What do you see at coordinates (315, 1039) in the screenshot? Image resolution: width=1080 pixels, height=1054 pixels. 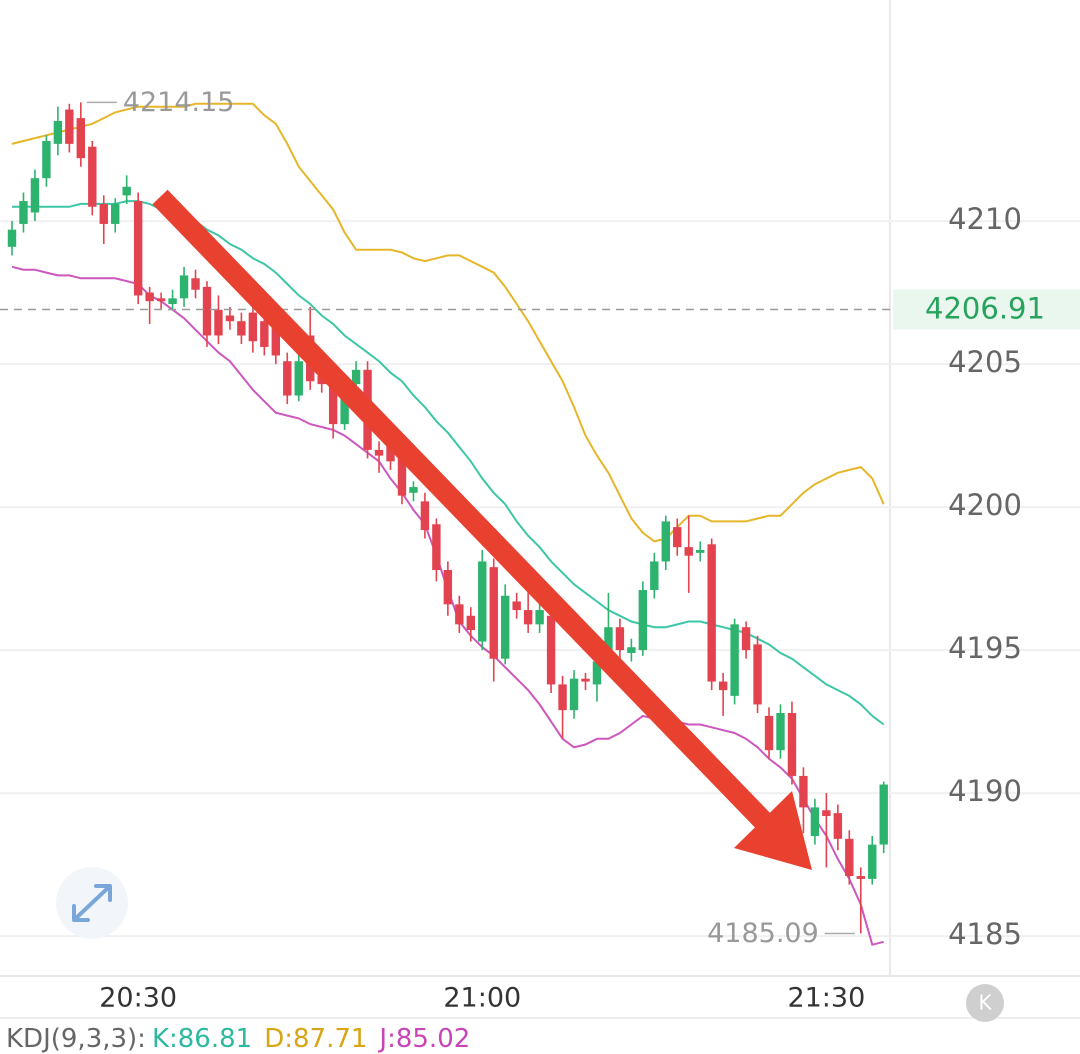 I see `indicator-value: D:87.71` at bounding box center [315, 1039].